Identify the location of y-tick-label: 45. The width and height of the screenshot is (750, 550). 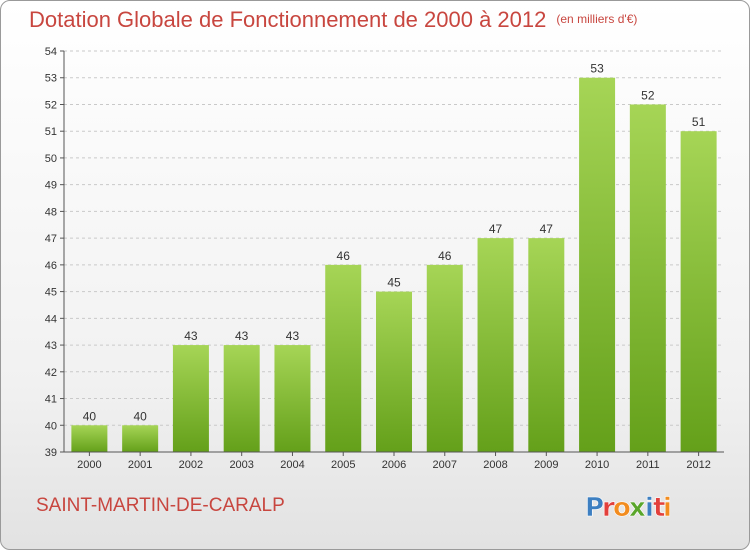
(51, 293).